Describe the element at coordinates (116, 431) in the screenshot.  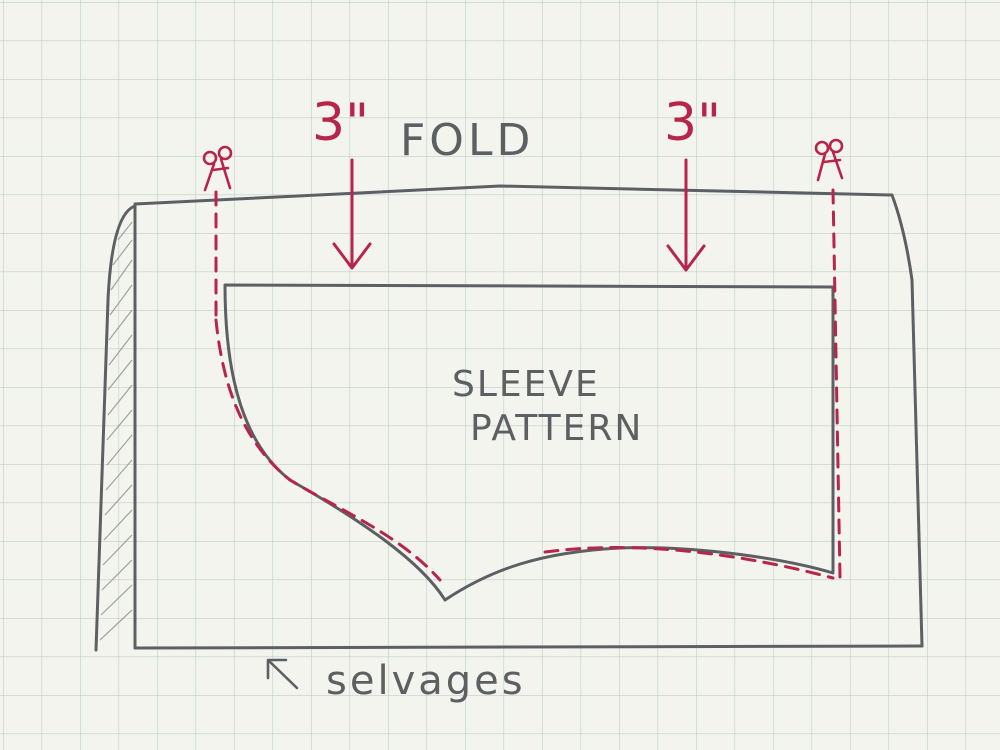
I see `fabric-edge-shading` at that location.